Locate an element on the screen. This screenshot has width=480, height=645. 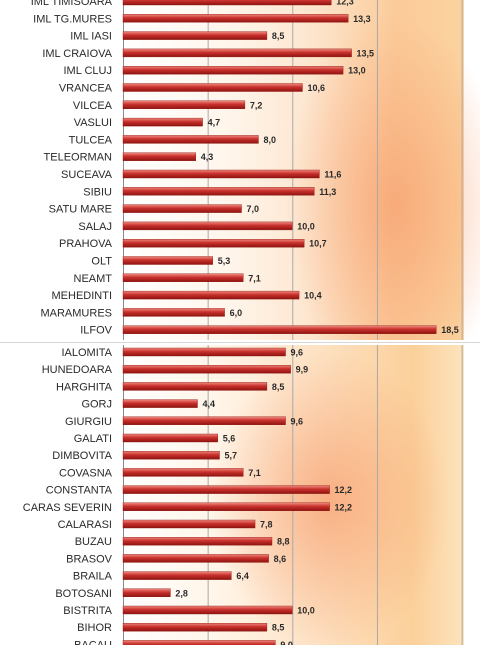
value-label: 5,3 is located at coordinates (224, 261).